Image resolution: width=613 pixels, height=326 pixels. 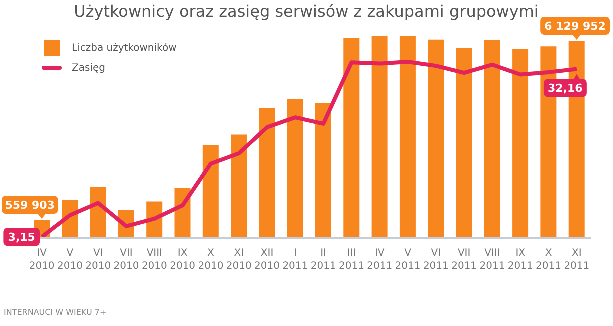 What do you see at coordinates (22, 237) in the screenshot?
I see `data-label: 3,15` at bounding box center [22, 237].